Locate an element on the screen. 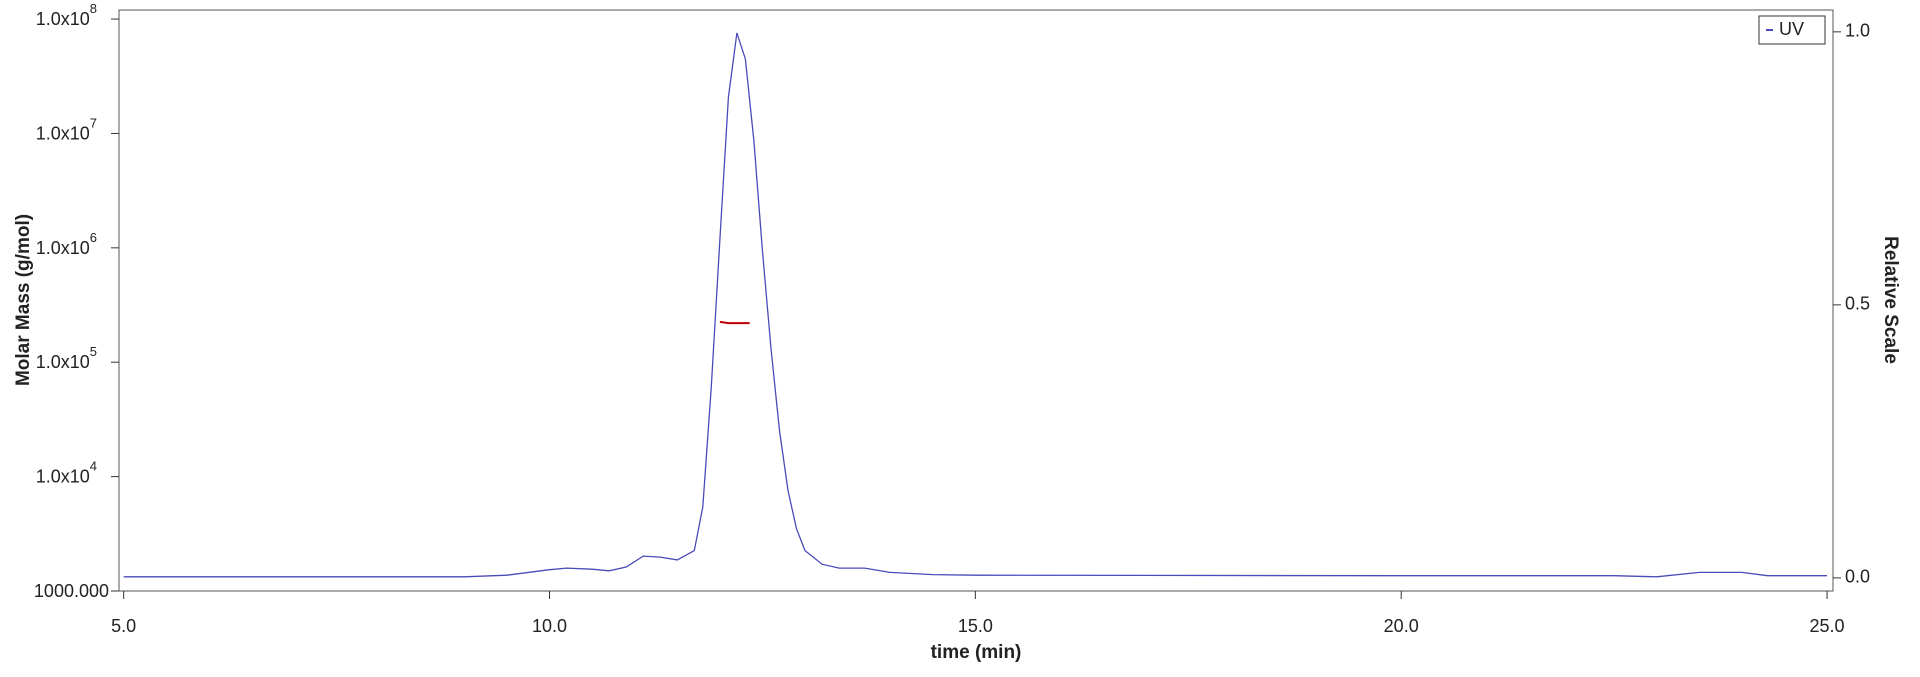 This screenshot has width=1920, height=677. y2-tick-label: 0.0 is located at coordinates (1857, 577).